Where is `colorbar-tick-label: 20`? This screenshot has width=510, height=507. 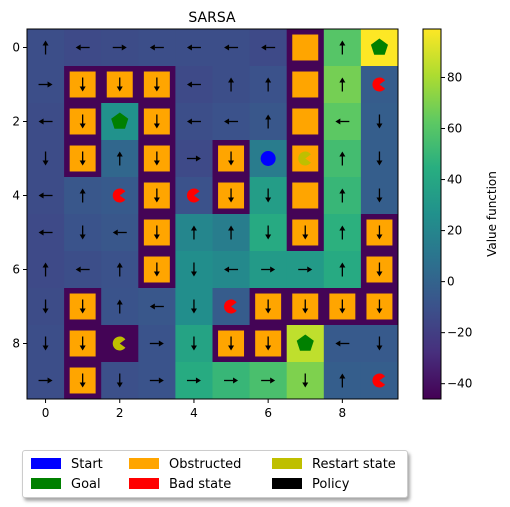
colorbar-tick-label: 20 is located at coordinates (454, 231).